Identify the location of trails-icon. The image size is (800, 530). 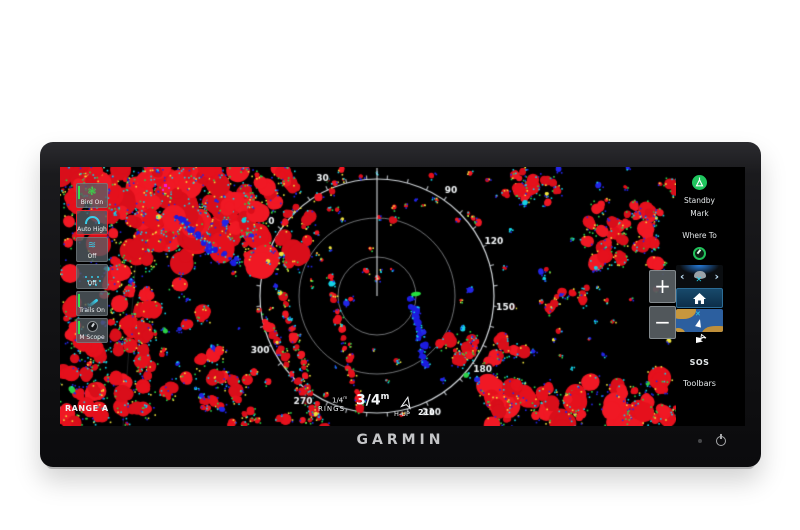
(92, 301).